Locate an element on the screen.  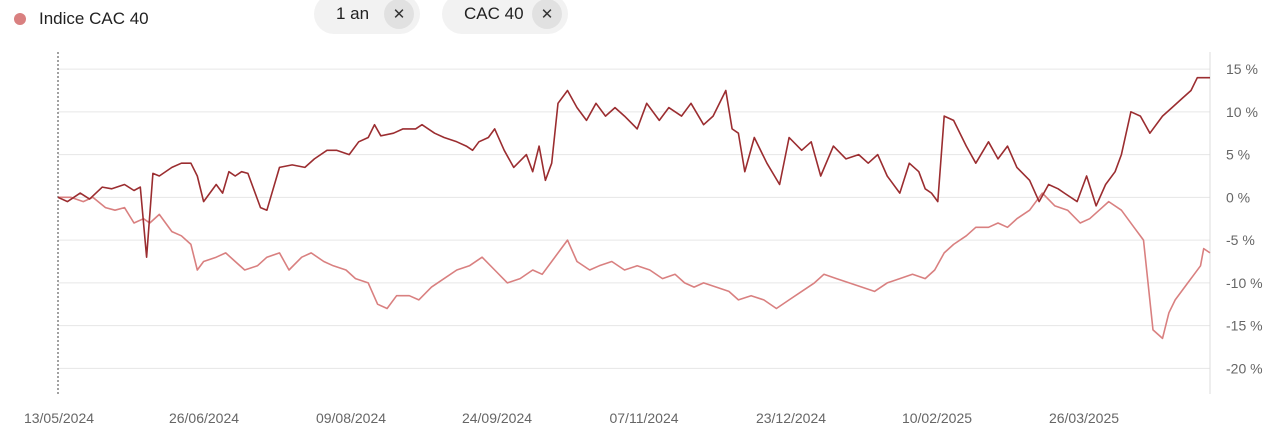
y-tick-label: -20 % is located at coordinates (1244, 368).